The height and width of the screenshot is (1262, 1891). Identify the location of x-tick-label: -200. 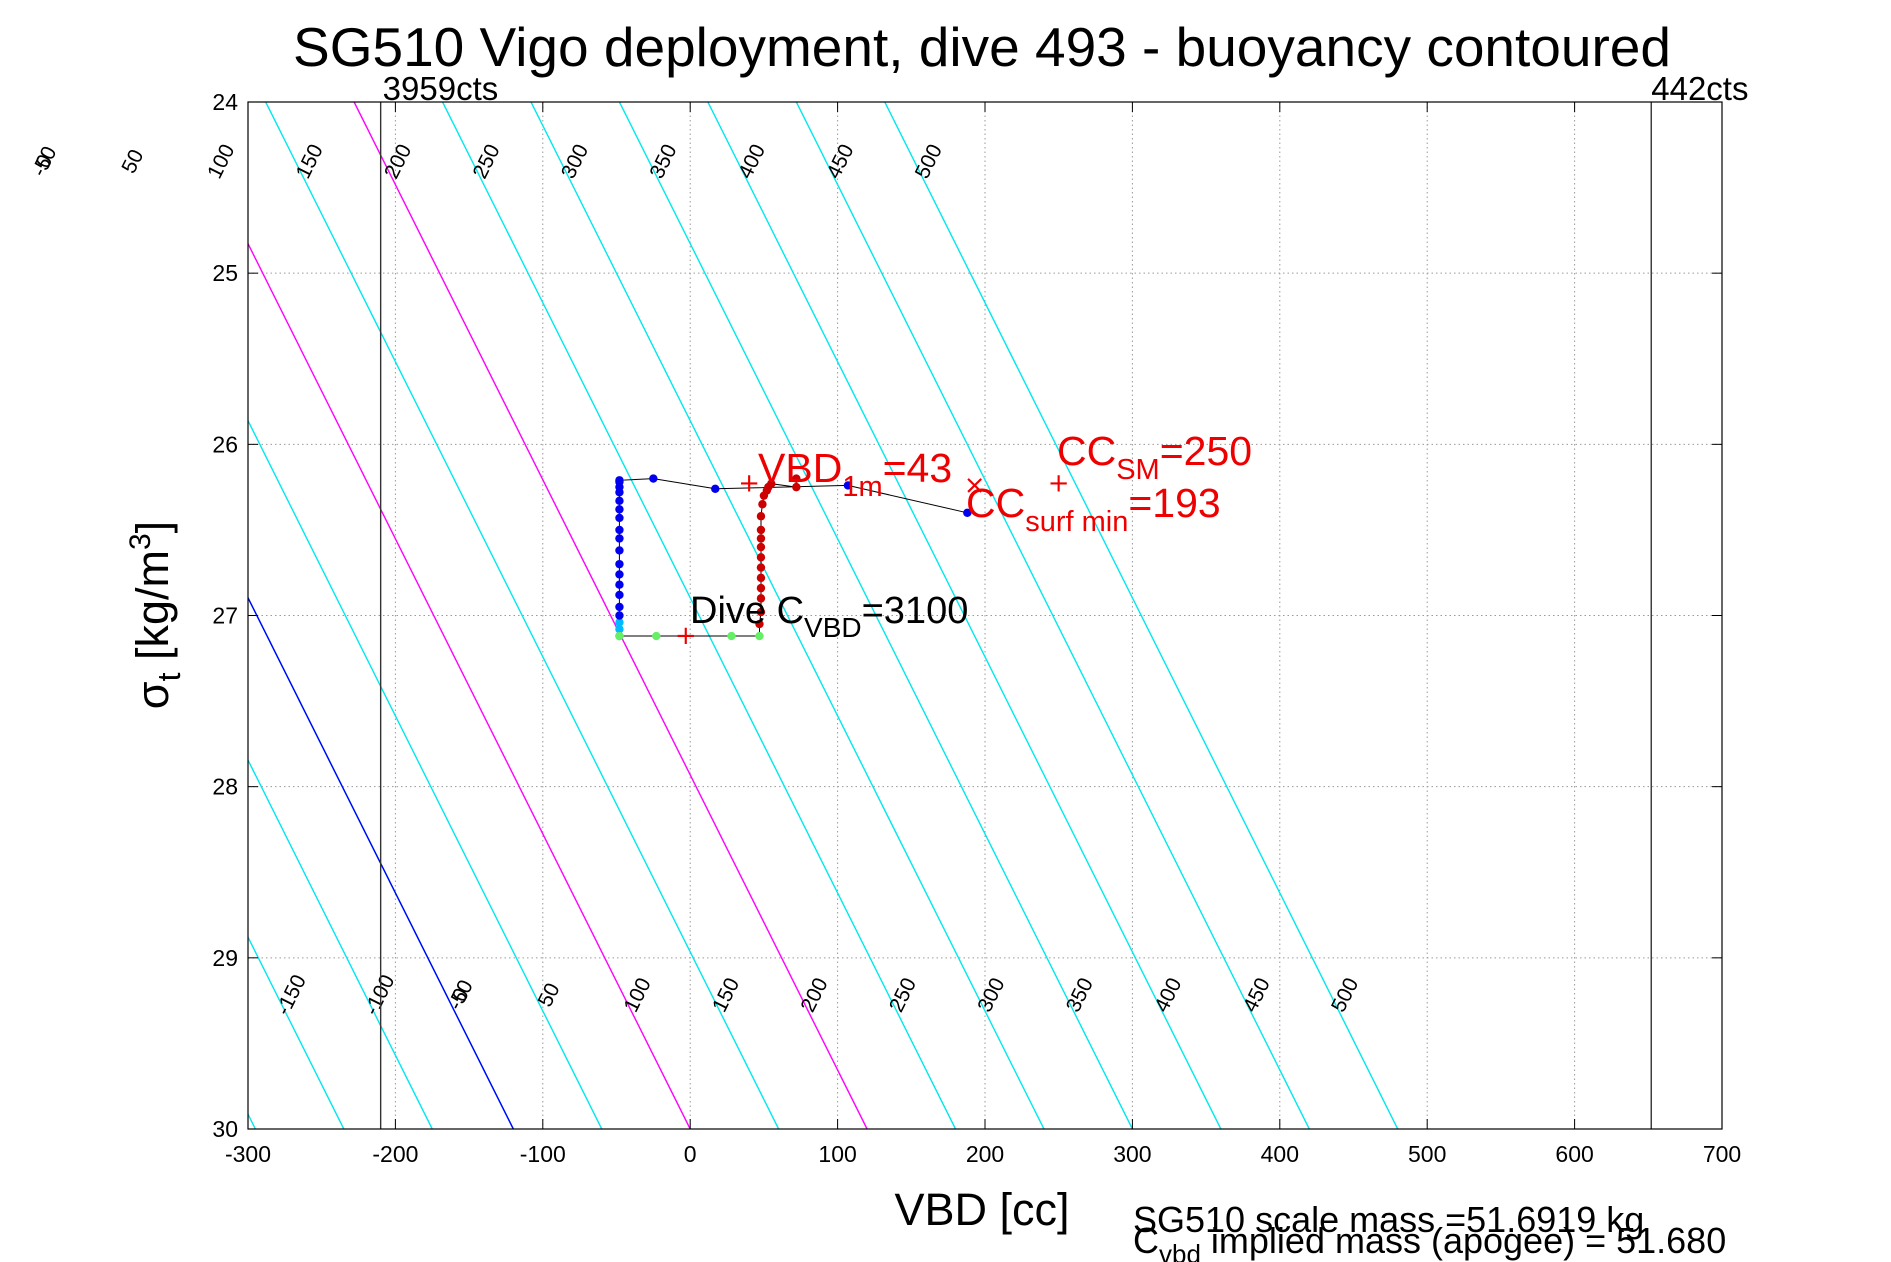
(395, 1154).